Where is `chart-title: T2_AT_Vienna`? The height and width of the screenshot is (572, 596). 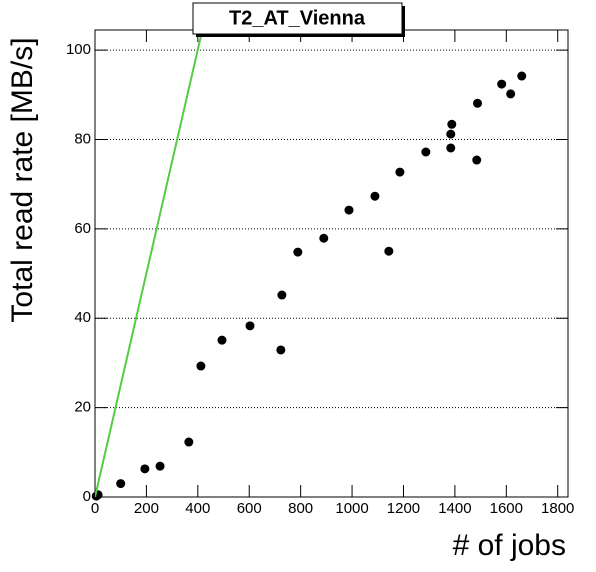
chart-title: T2_AT_Vienna is located at coordinates (297, 18).